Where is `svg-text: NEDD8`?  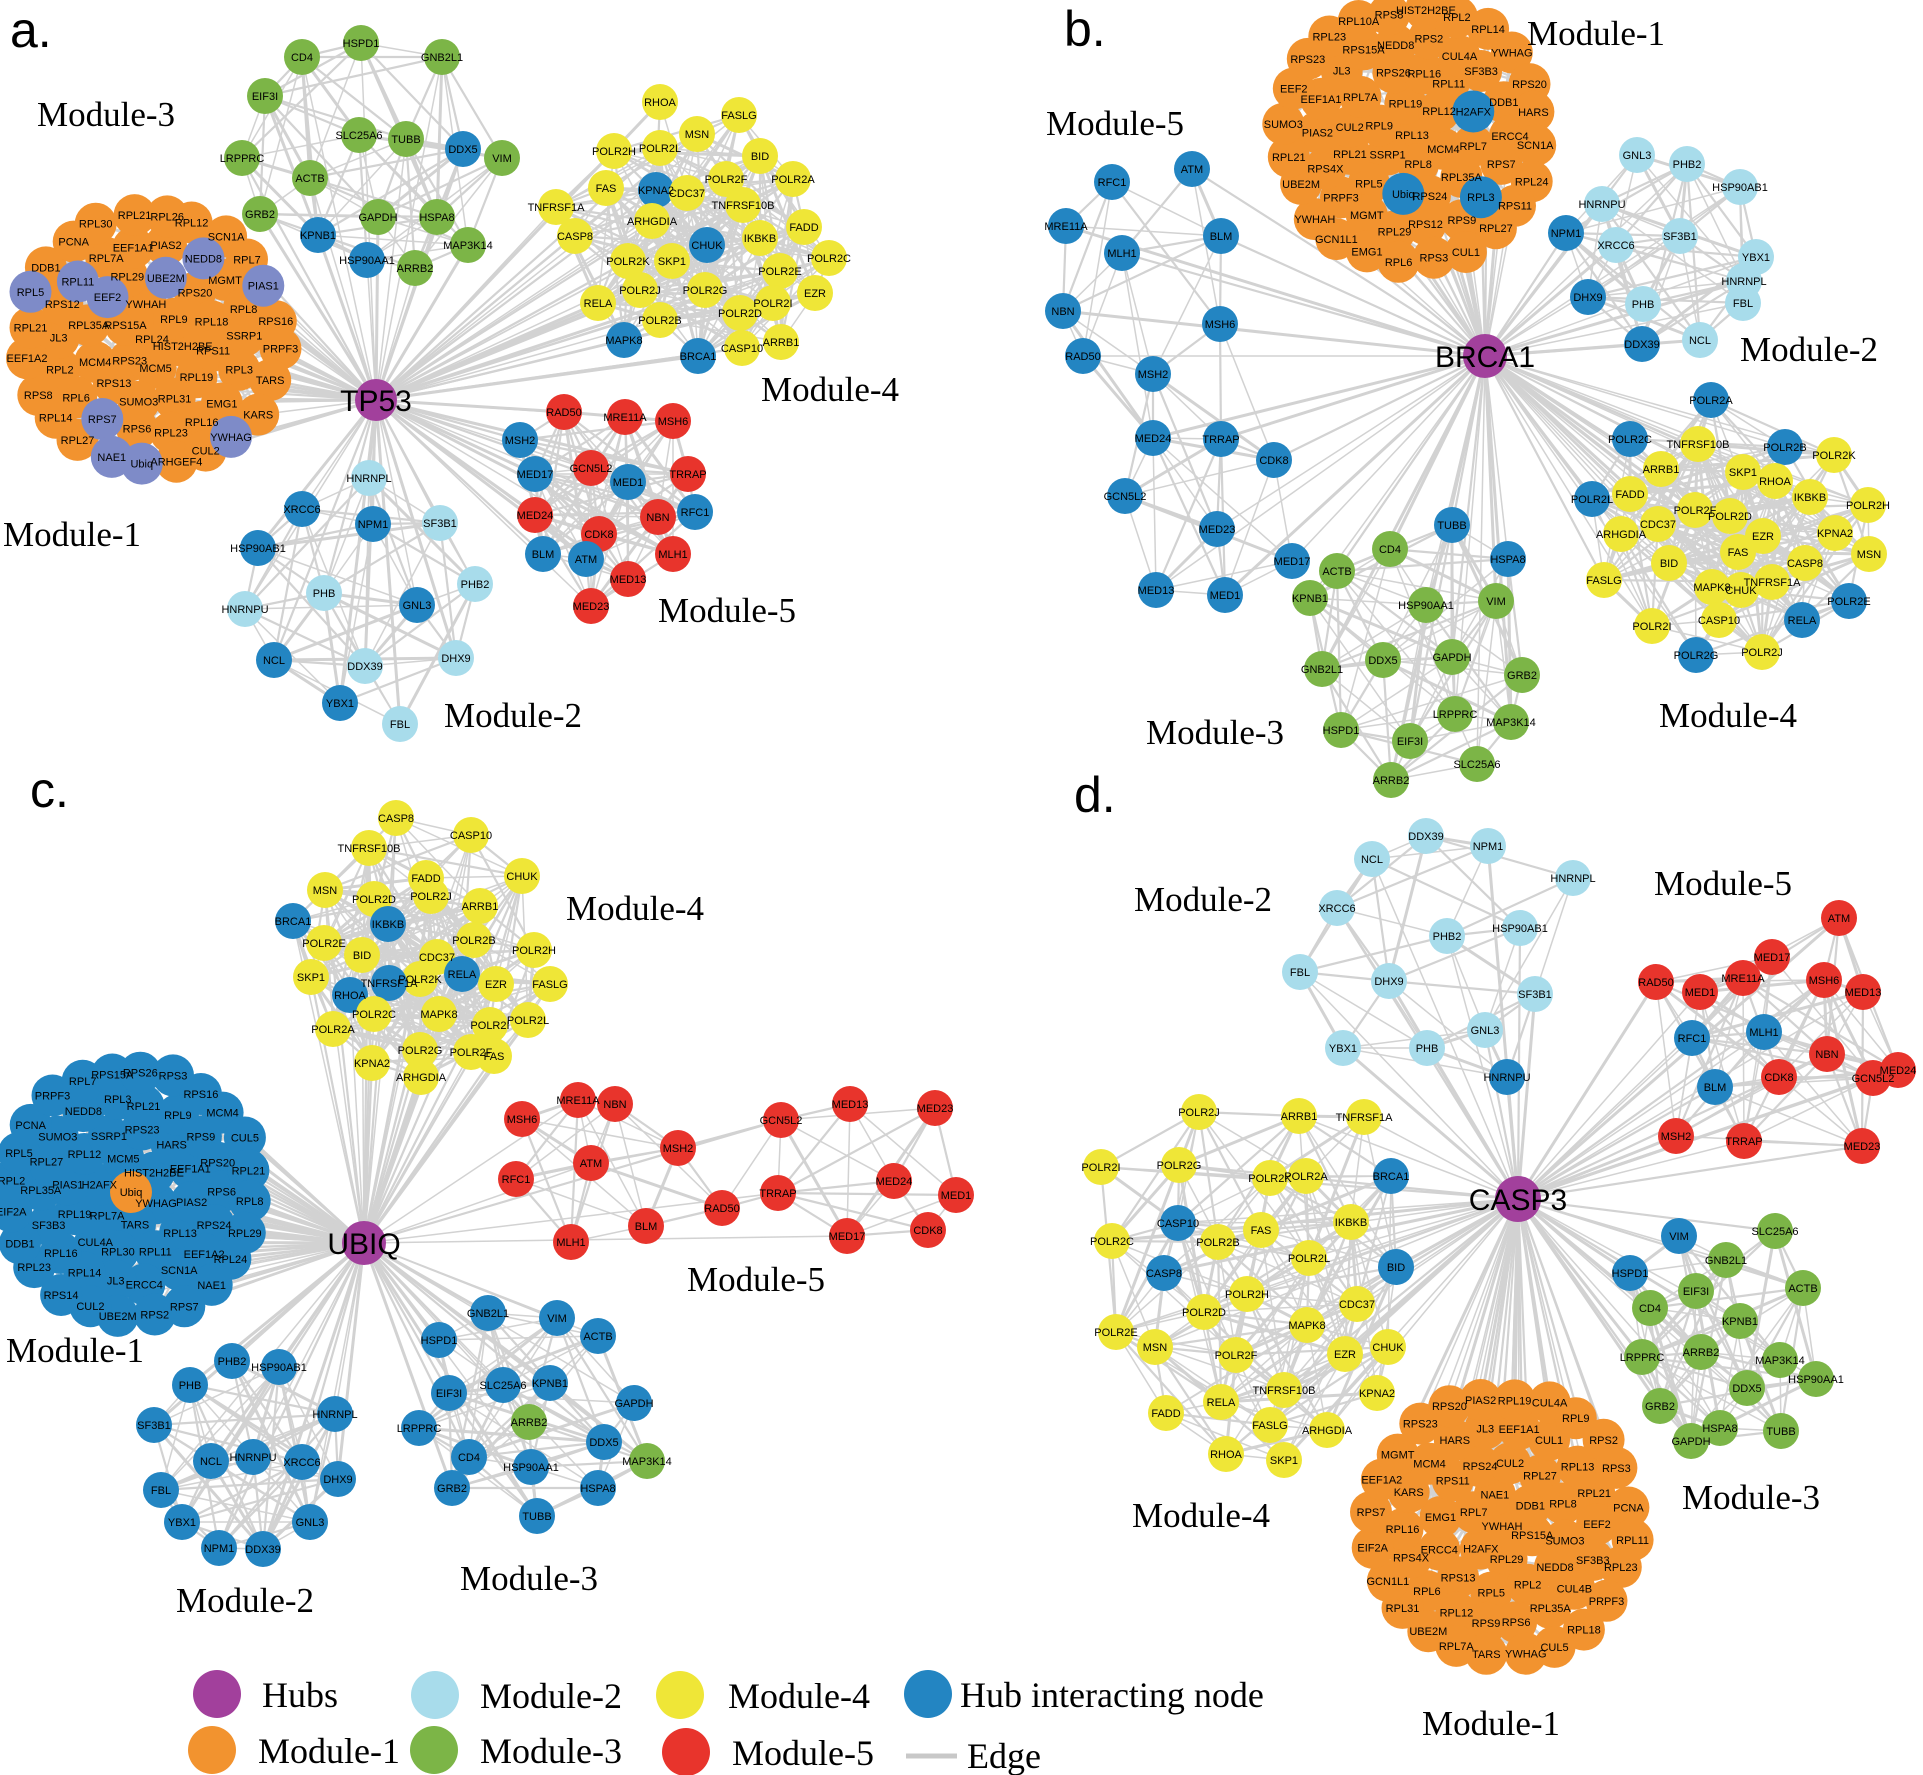 svg-text: NEDD8 is located at coordinates (83, 1112).